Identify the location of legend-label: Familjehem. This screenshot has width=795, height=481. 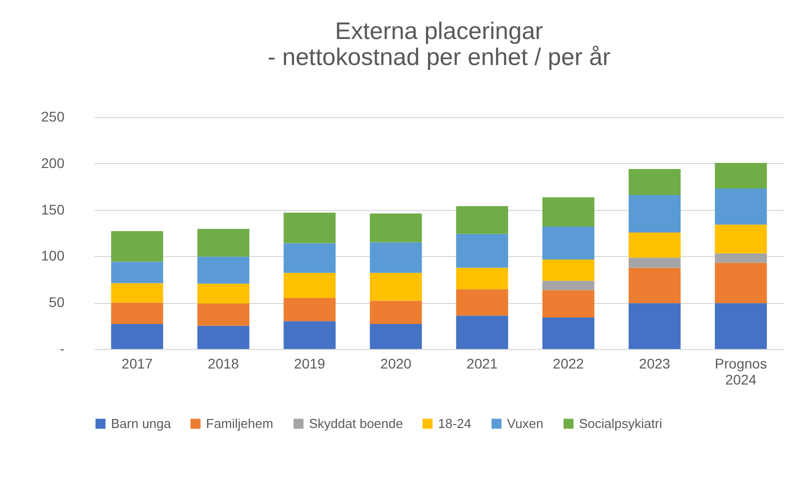
(240, 423).